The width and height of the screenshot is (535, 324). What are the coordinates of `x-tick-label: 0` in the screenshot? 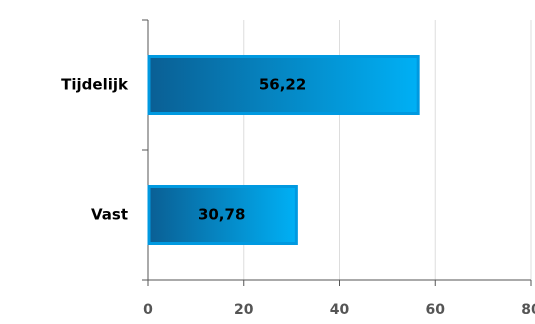 It's located at (148, 310).